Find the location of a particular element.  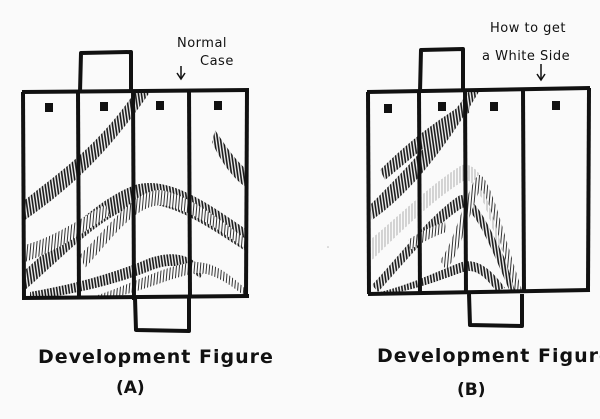

band-mid-b is located at coordinates (446, 243).